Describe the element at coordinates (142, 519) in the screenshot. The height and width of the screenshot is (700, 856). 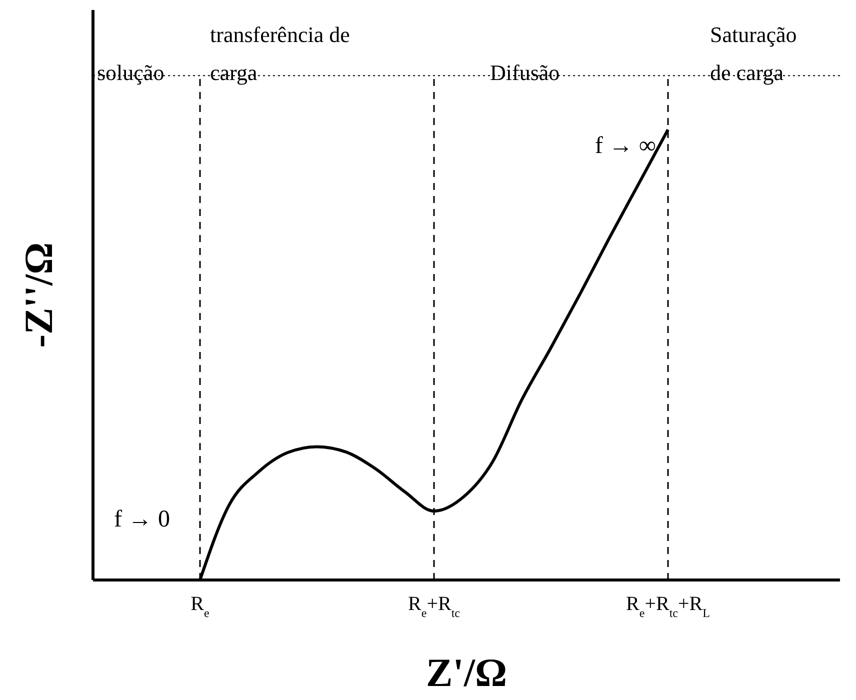
I see `annotation: f → 0` at that location.